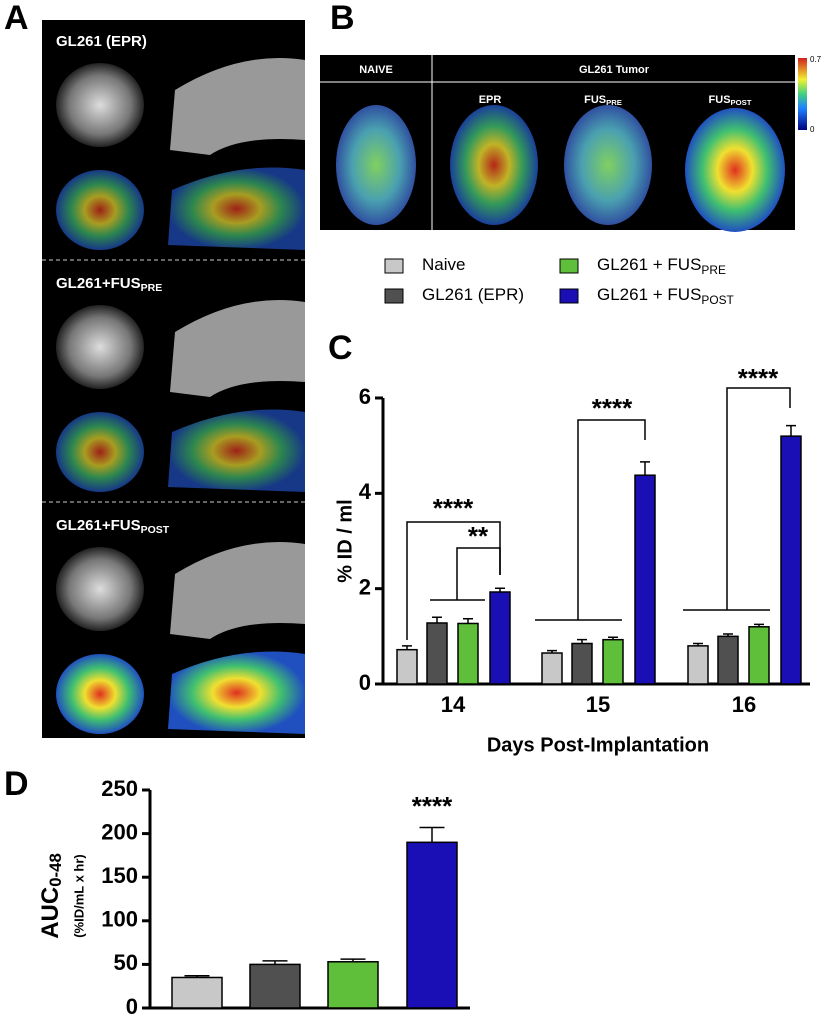  What do you see at coordinates (744, 704) in the screenshot?
I see `x-tick-label: 16` at bounding box center [744, 704].